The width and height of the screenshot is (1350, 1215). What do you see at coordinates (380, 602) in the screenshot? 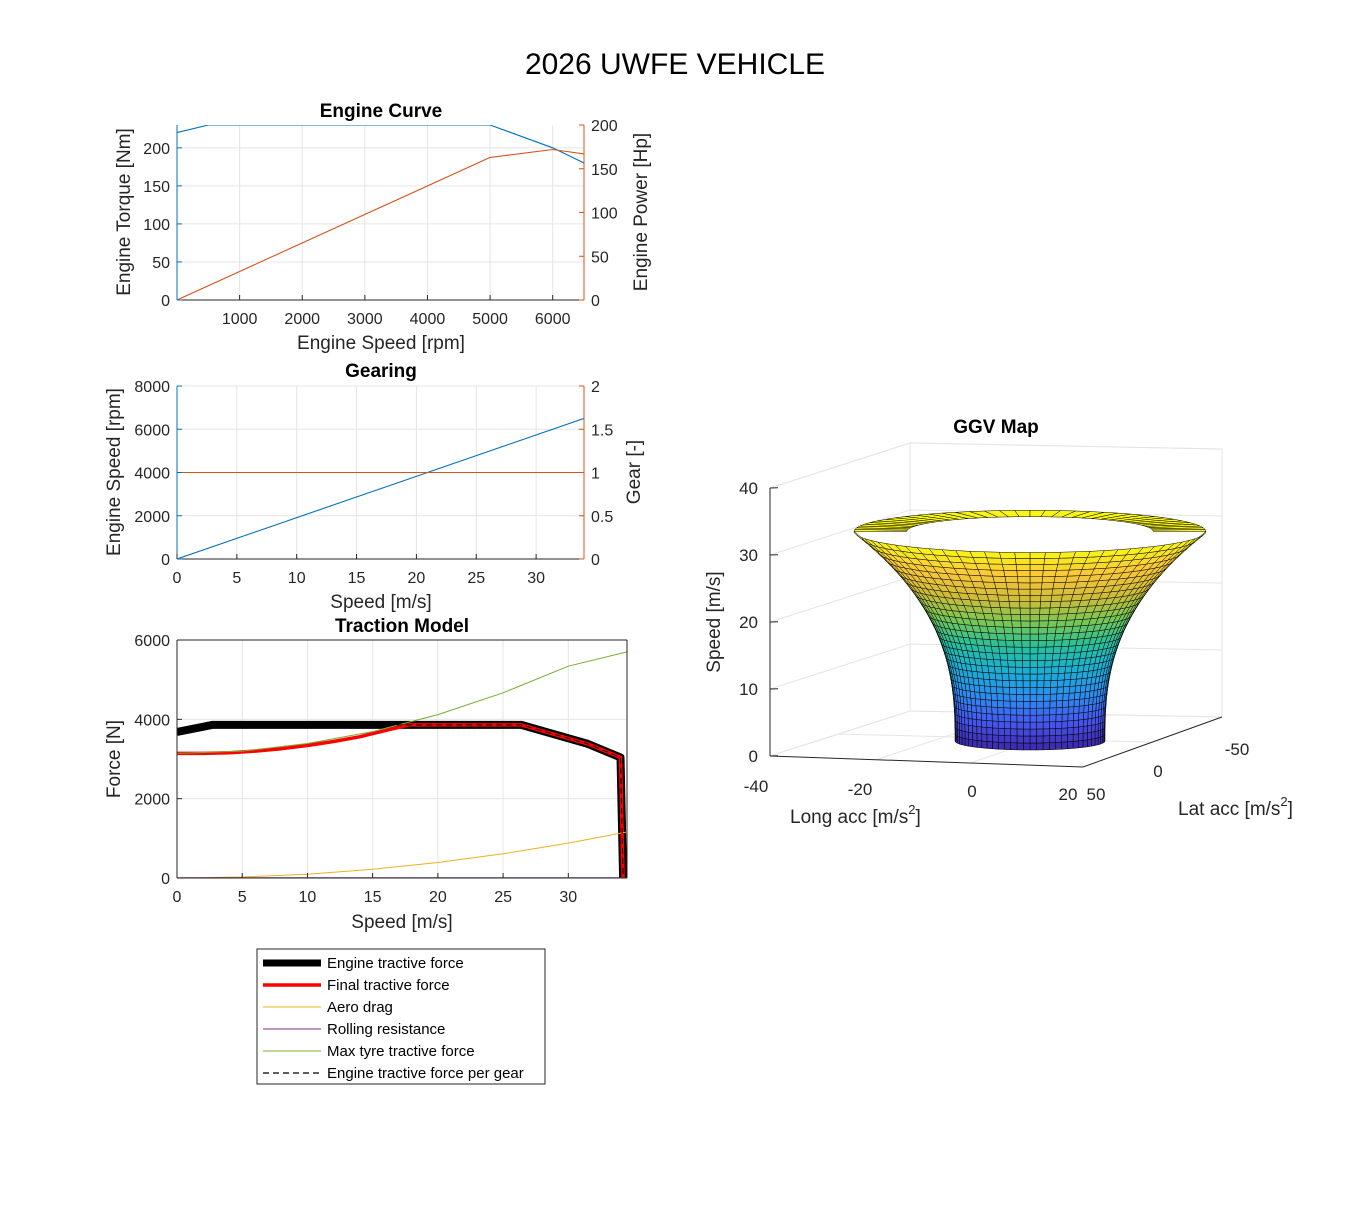
I see `gearing-xlabel: Speed [m/s]` at bounding box center [380, 602].